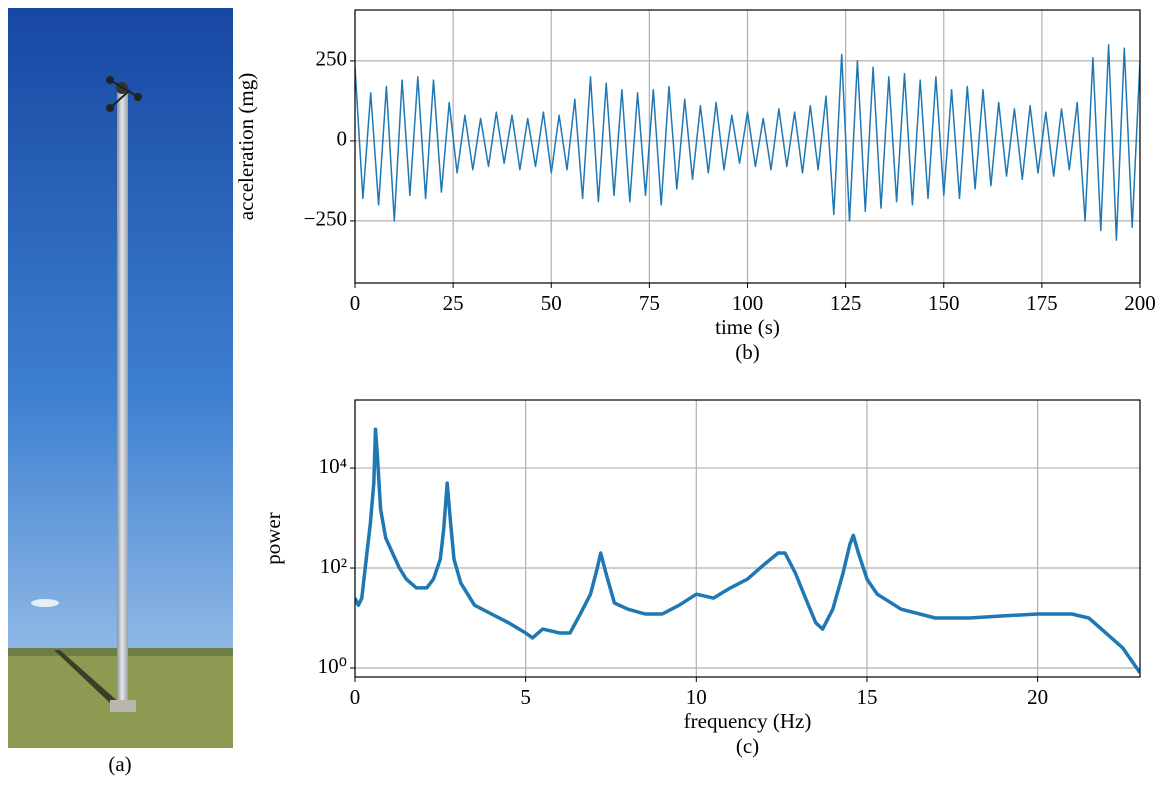 The width and height of the screenshot is (1165, 785). I want to click on x-axis-label: time (s), so click(747, 327).